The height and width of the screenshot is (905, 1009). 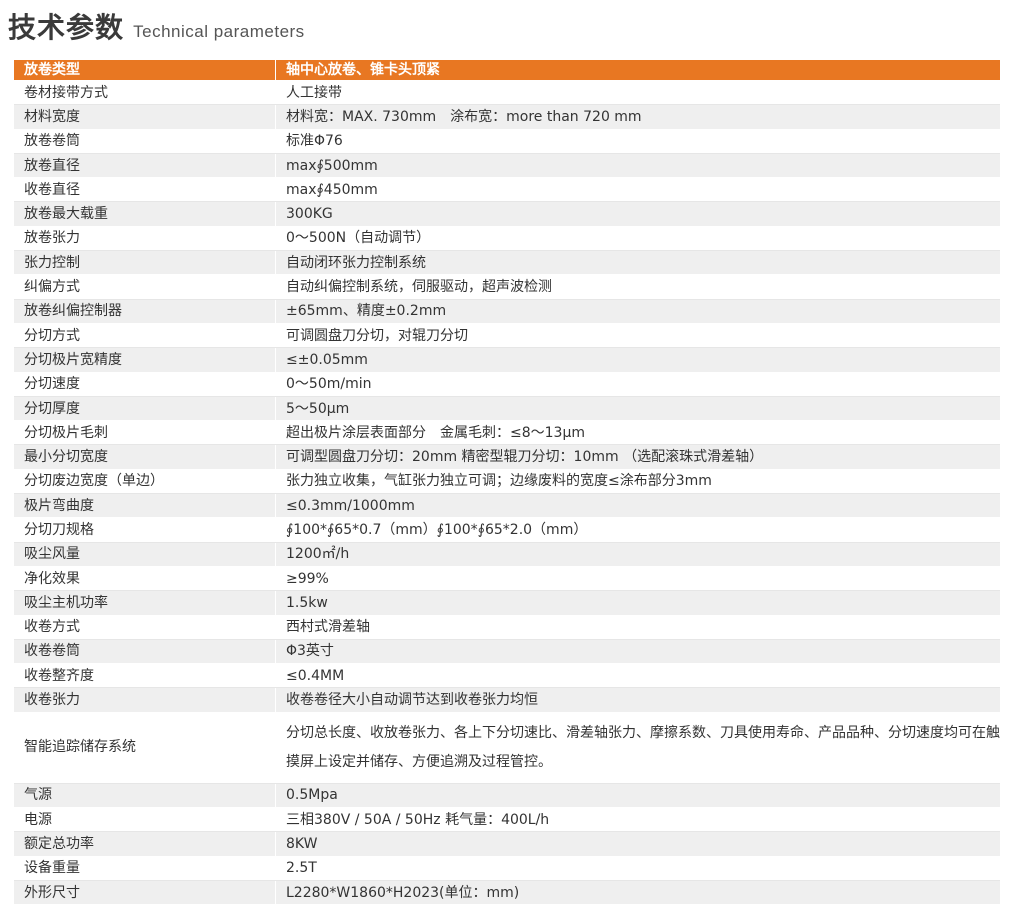 I want to click on table-row: 分切厚度 5～50μm, so click(x=507, y=409).